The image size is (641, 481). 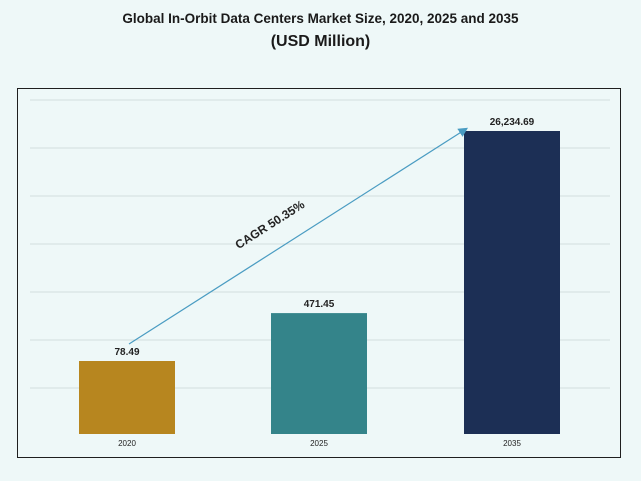 I want to click on data-label-2025: 471.45, so click(x=319, y=304).